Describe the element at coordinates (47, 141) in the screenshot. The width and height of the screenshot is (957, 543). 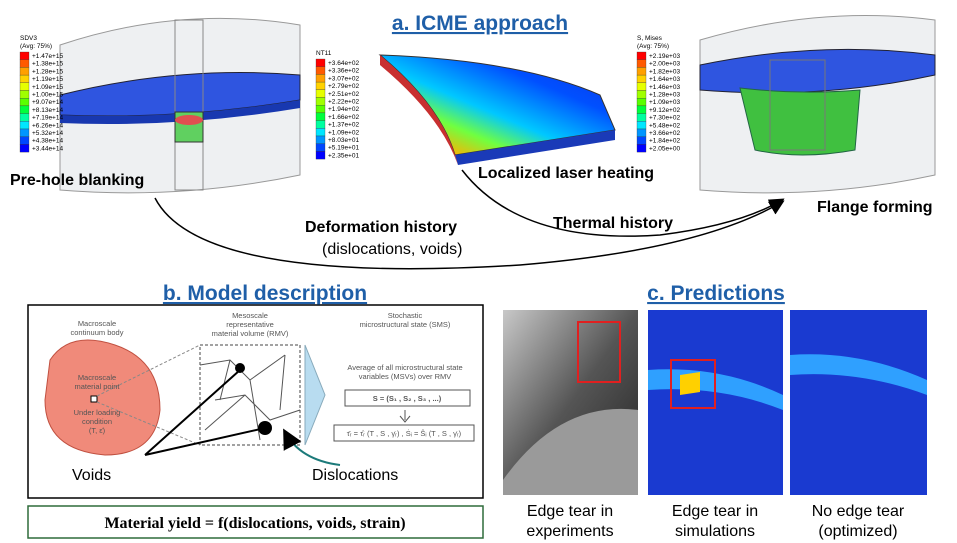
I see `label: +4.38e+14` at that location.